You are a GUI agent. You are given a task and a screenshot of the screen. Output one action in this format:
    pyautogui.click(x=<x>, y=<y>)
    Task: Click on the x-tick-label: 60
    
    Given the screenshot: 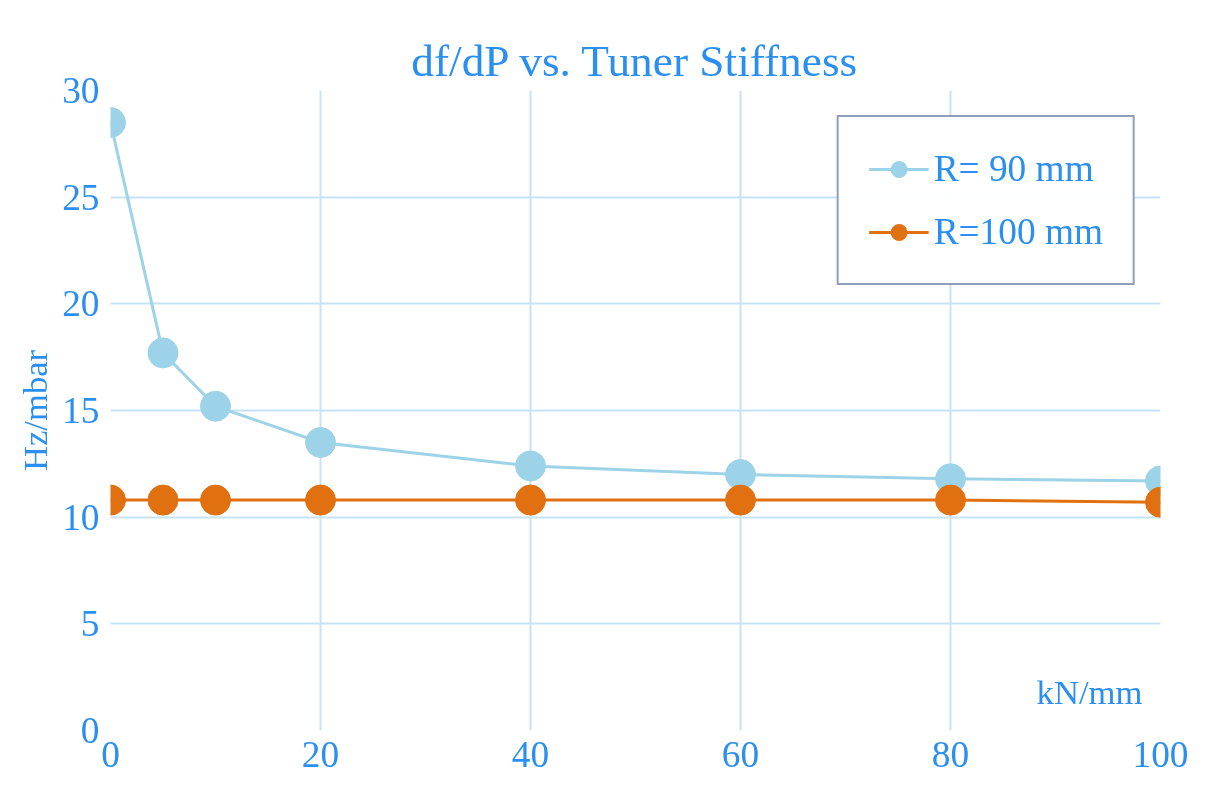 What is the action you would take?
    pyautogui.click(x=740, y=754)
    